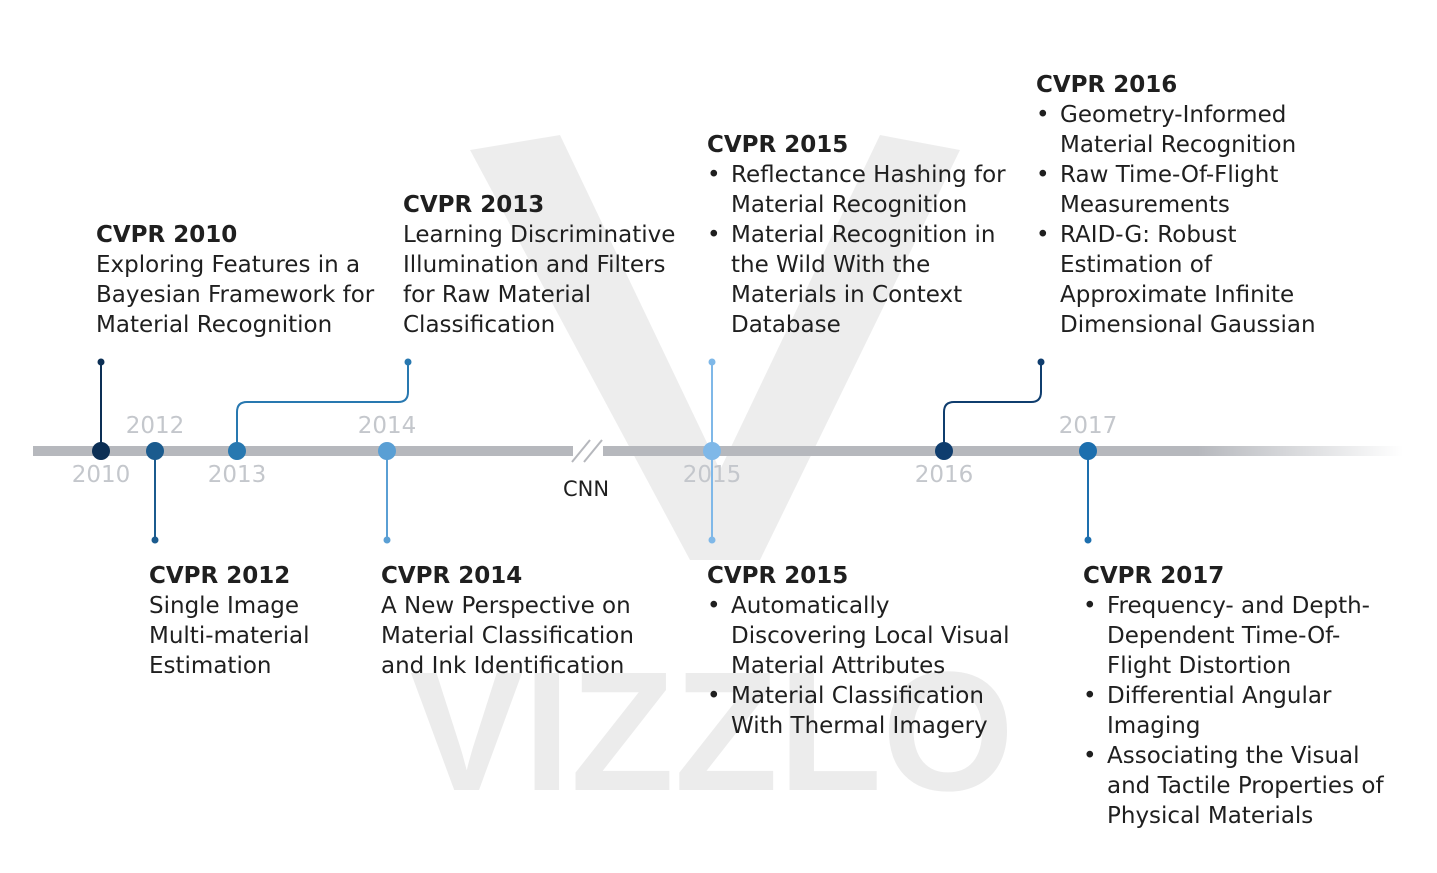  I want to click on connector-2016, so click(992, 406).